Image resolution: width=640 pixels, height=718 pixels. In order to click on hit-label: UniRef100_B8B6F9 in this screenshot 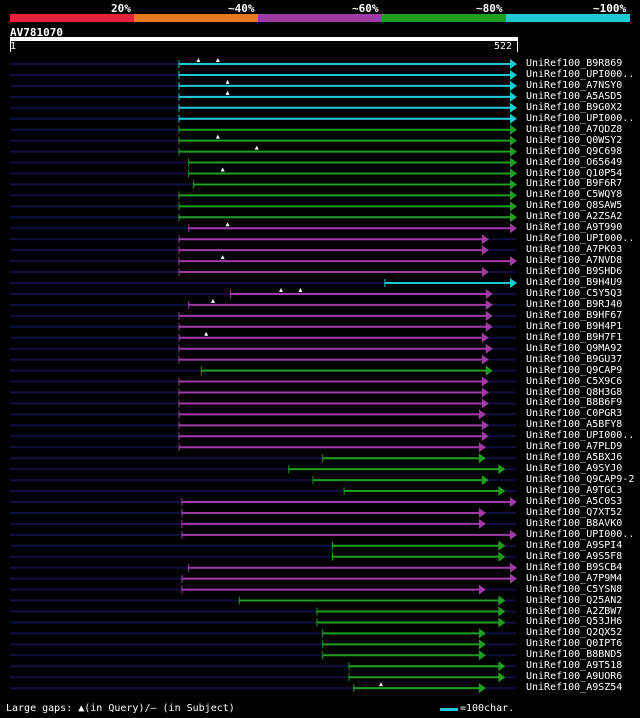, I will do `click(574, 403)`.